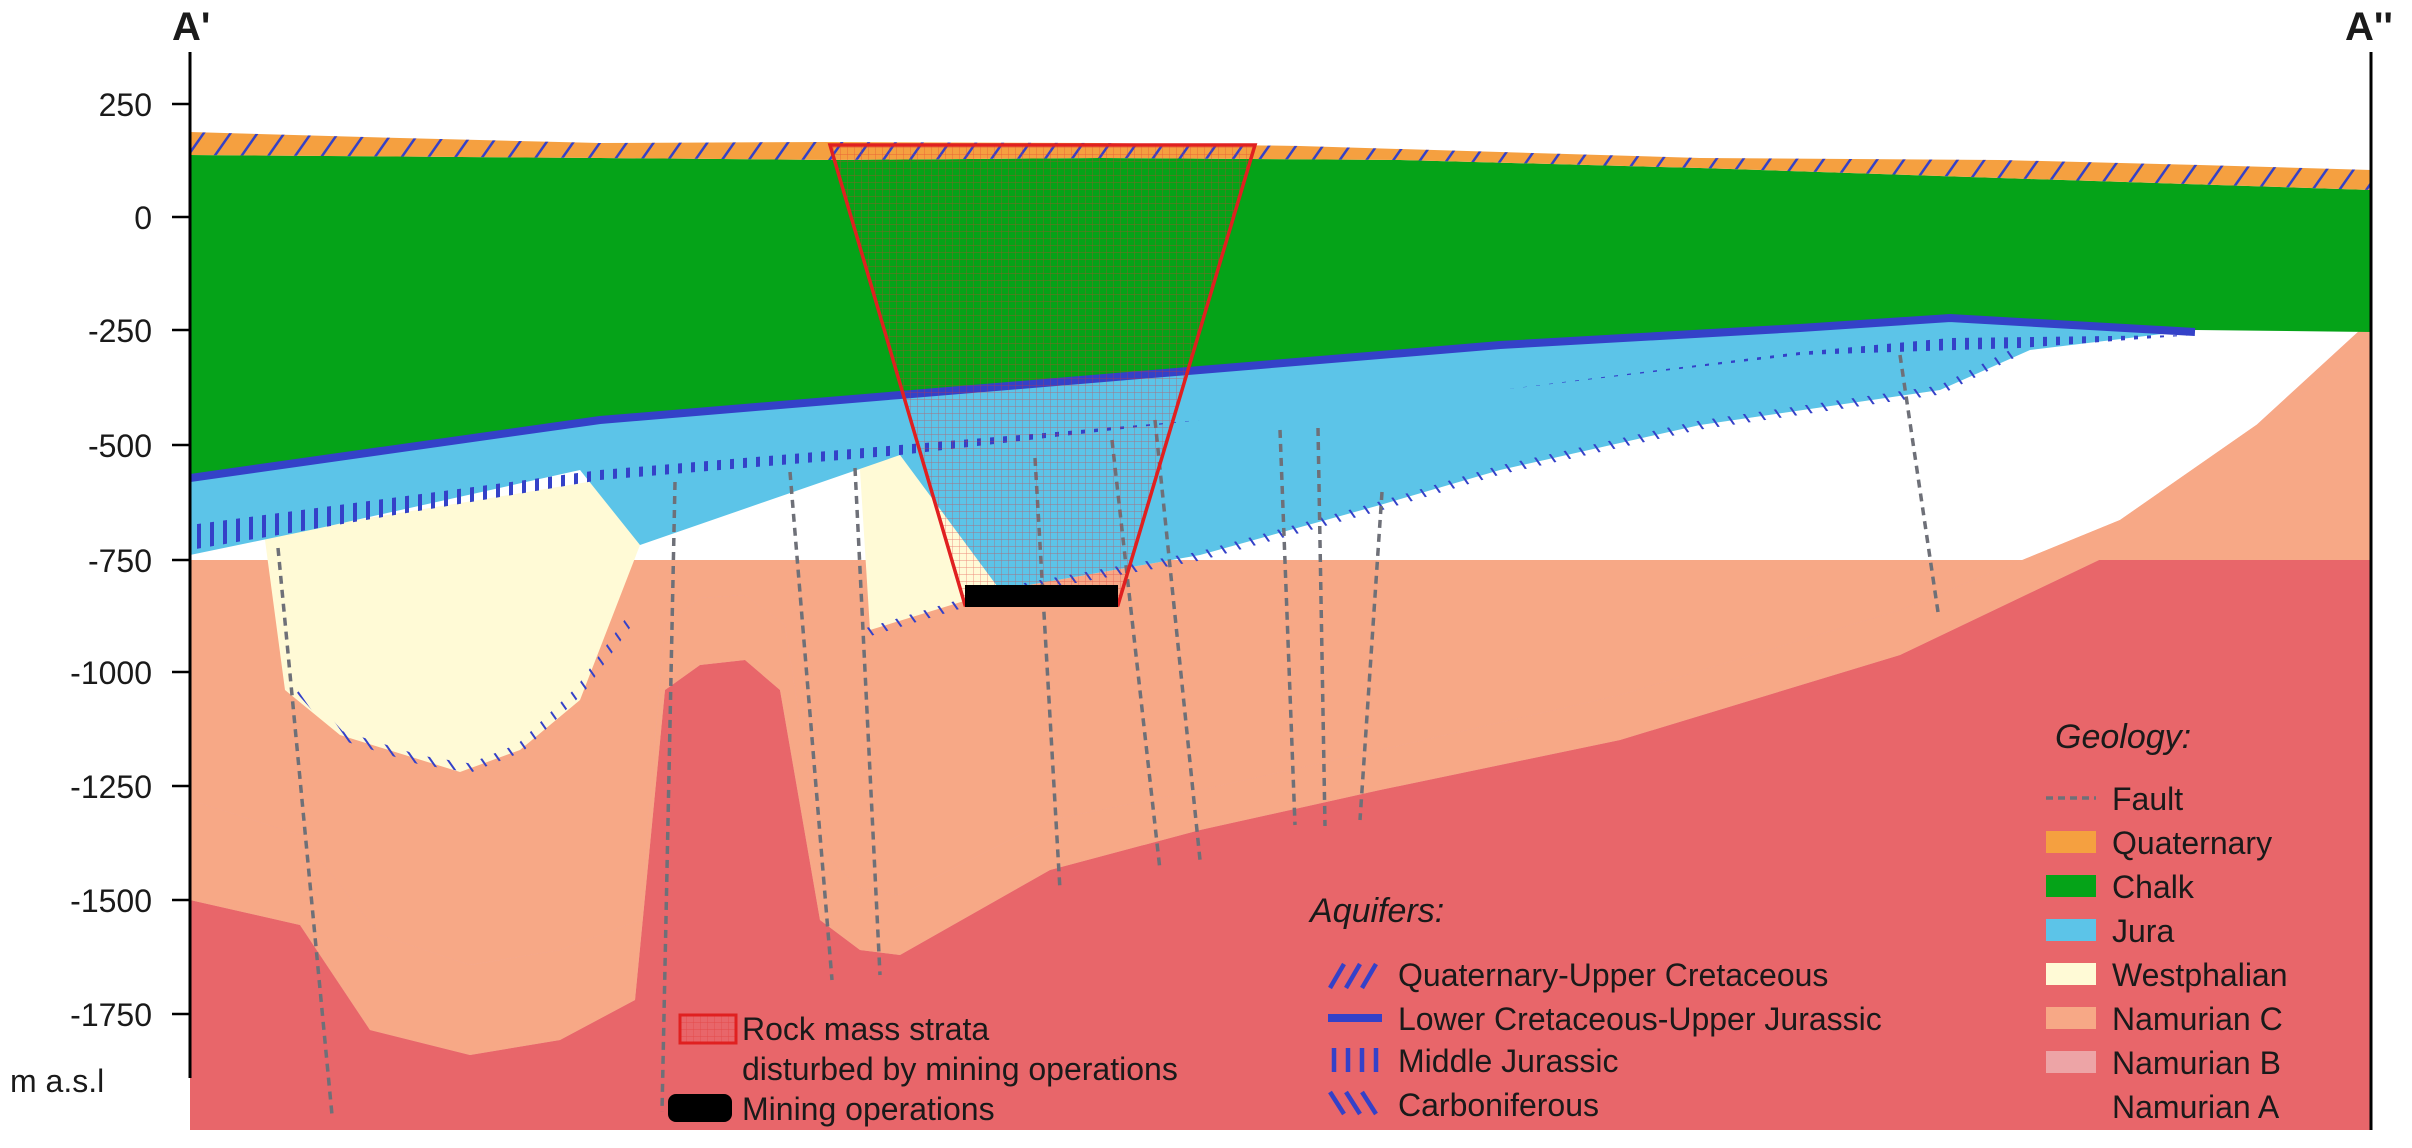 The width and height of the screenshot is (2412, 1148). Describe the element at coordinates (120, 331) in the screenshot. I see `y-tick-label: -250` at that location.